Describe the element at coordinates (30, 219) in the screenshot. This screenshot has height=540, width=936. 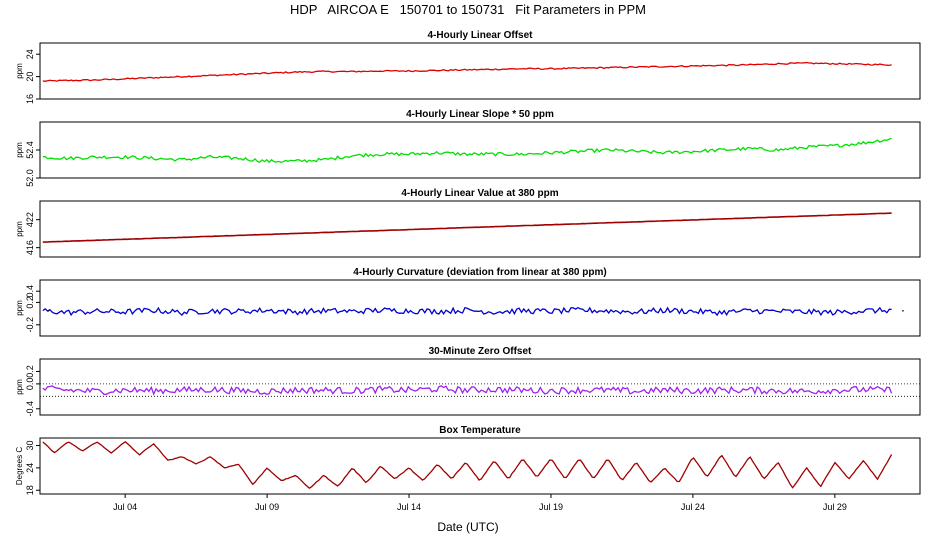
I see `y-tick-label: 422` at that location.